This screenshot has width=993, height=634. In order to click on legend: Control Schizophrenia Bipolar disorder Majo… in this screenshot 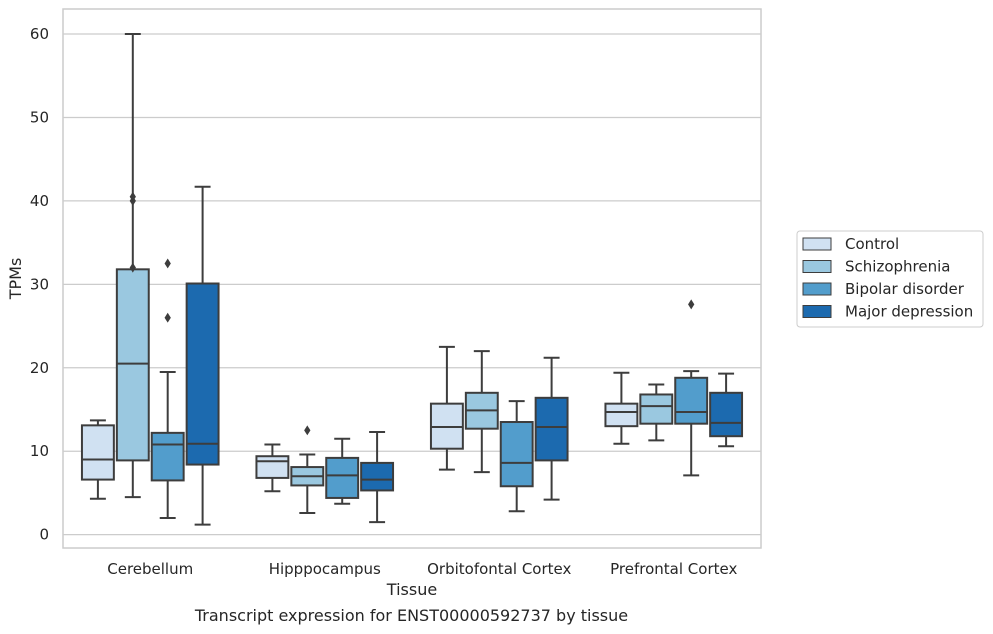, I will do `click(890, 279)`.